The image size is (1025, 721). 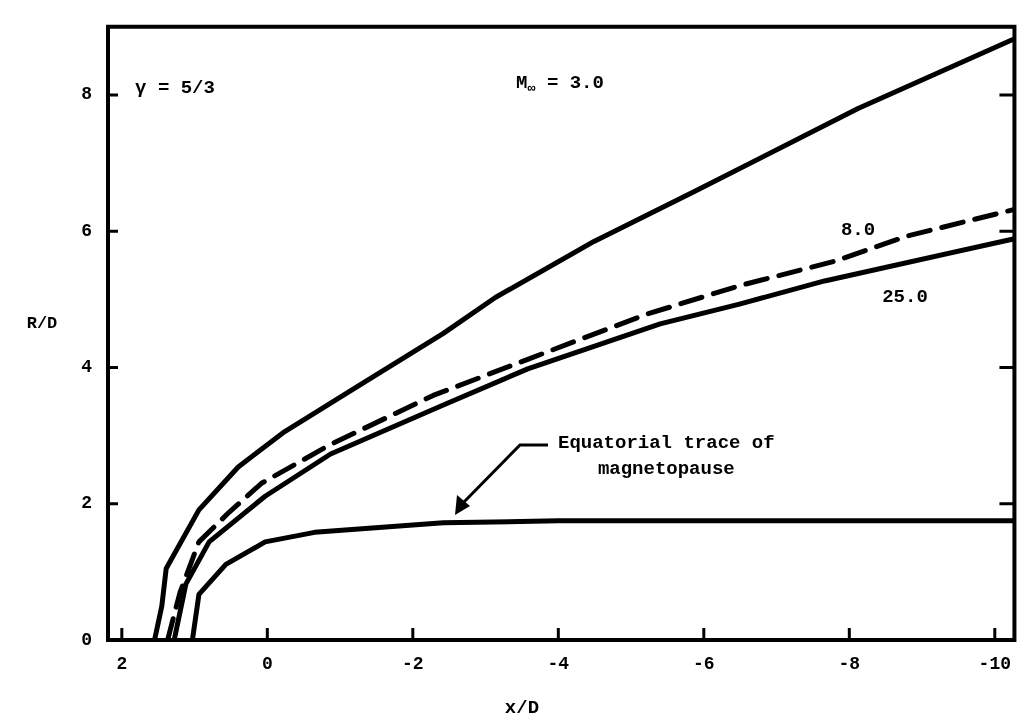 What do you see at coordinates (858, 229) in the screenshot?
I see `annotation: 8.0` at bounding box center [858, 229].